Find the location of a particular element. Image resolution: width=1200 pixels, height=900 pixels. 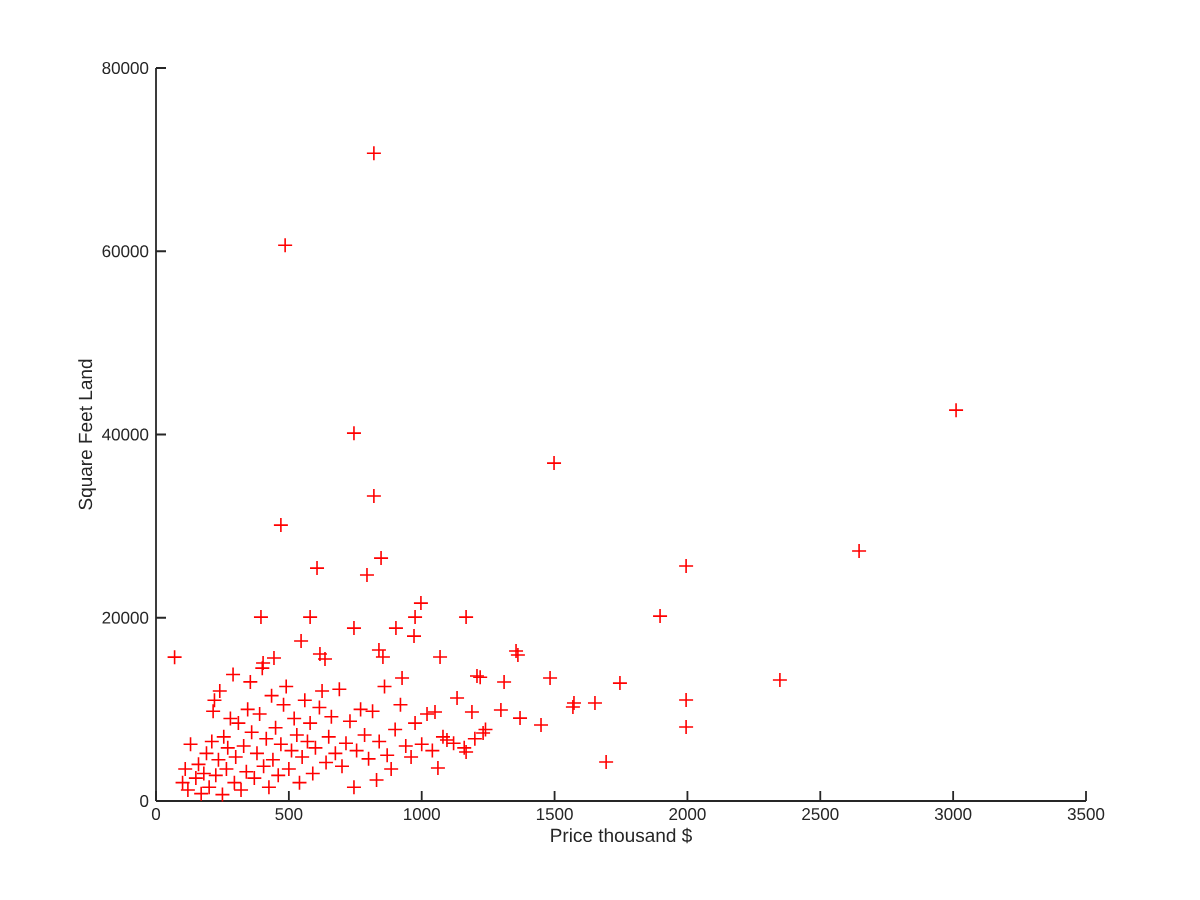

y-tick-label: 0 is located at coordinates (144, 801).